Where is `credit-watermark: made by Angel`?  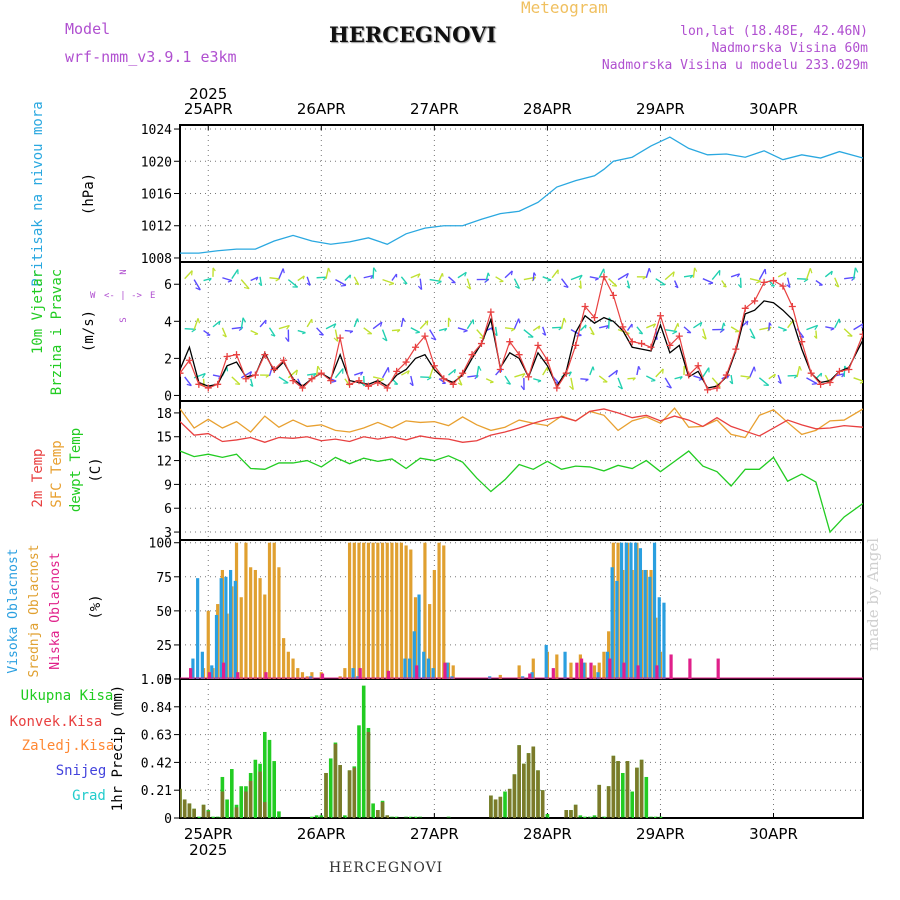 credit-watermark: made by Angel is located at coordinates (873, 594).